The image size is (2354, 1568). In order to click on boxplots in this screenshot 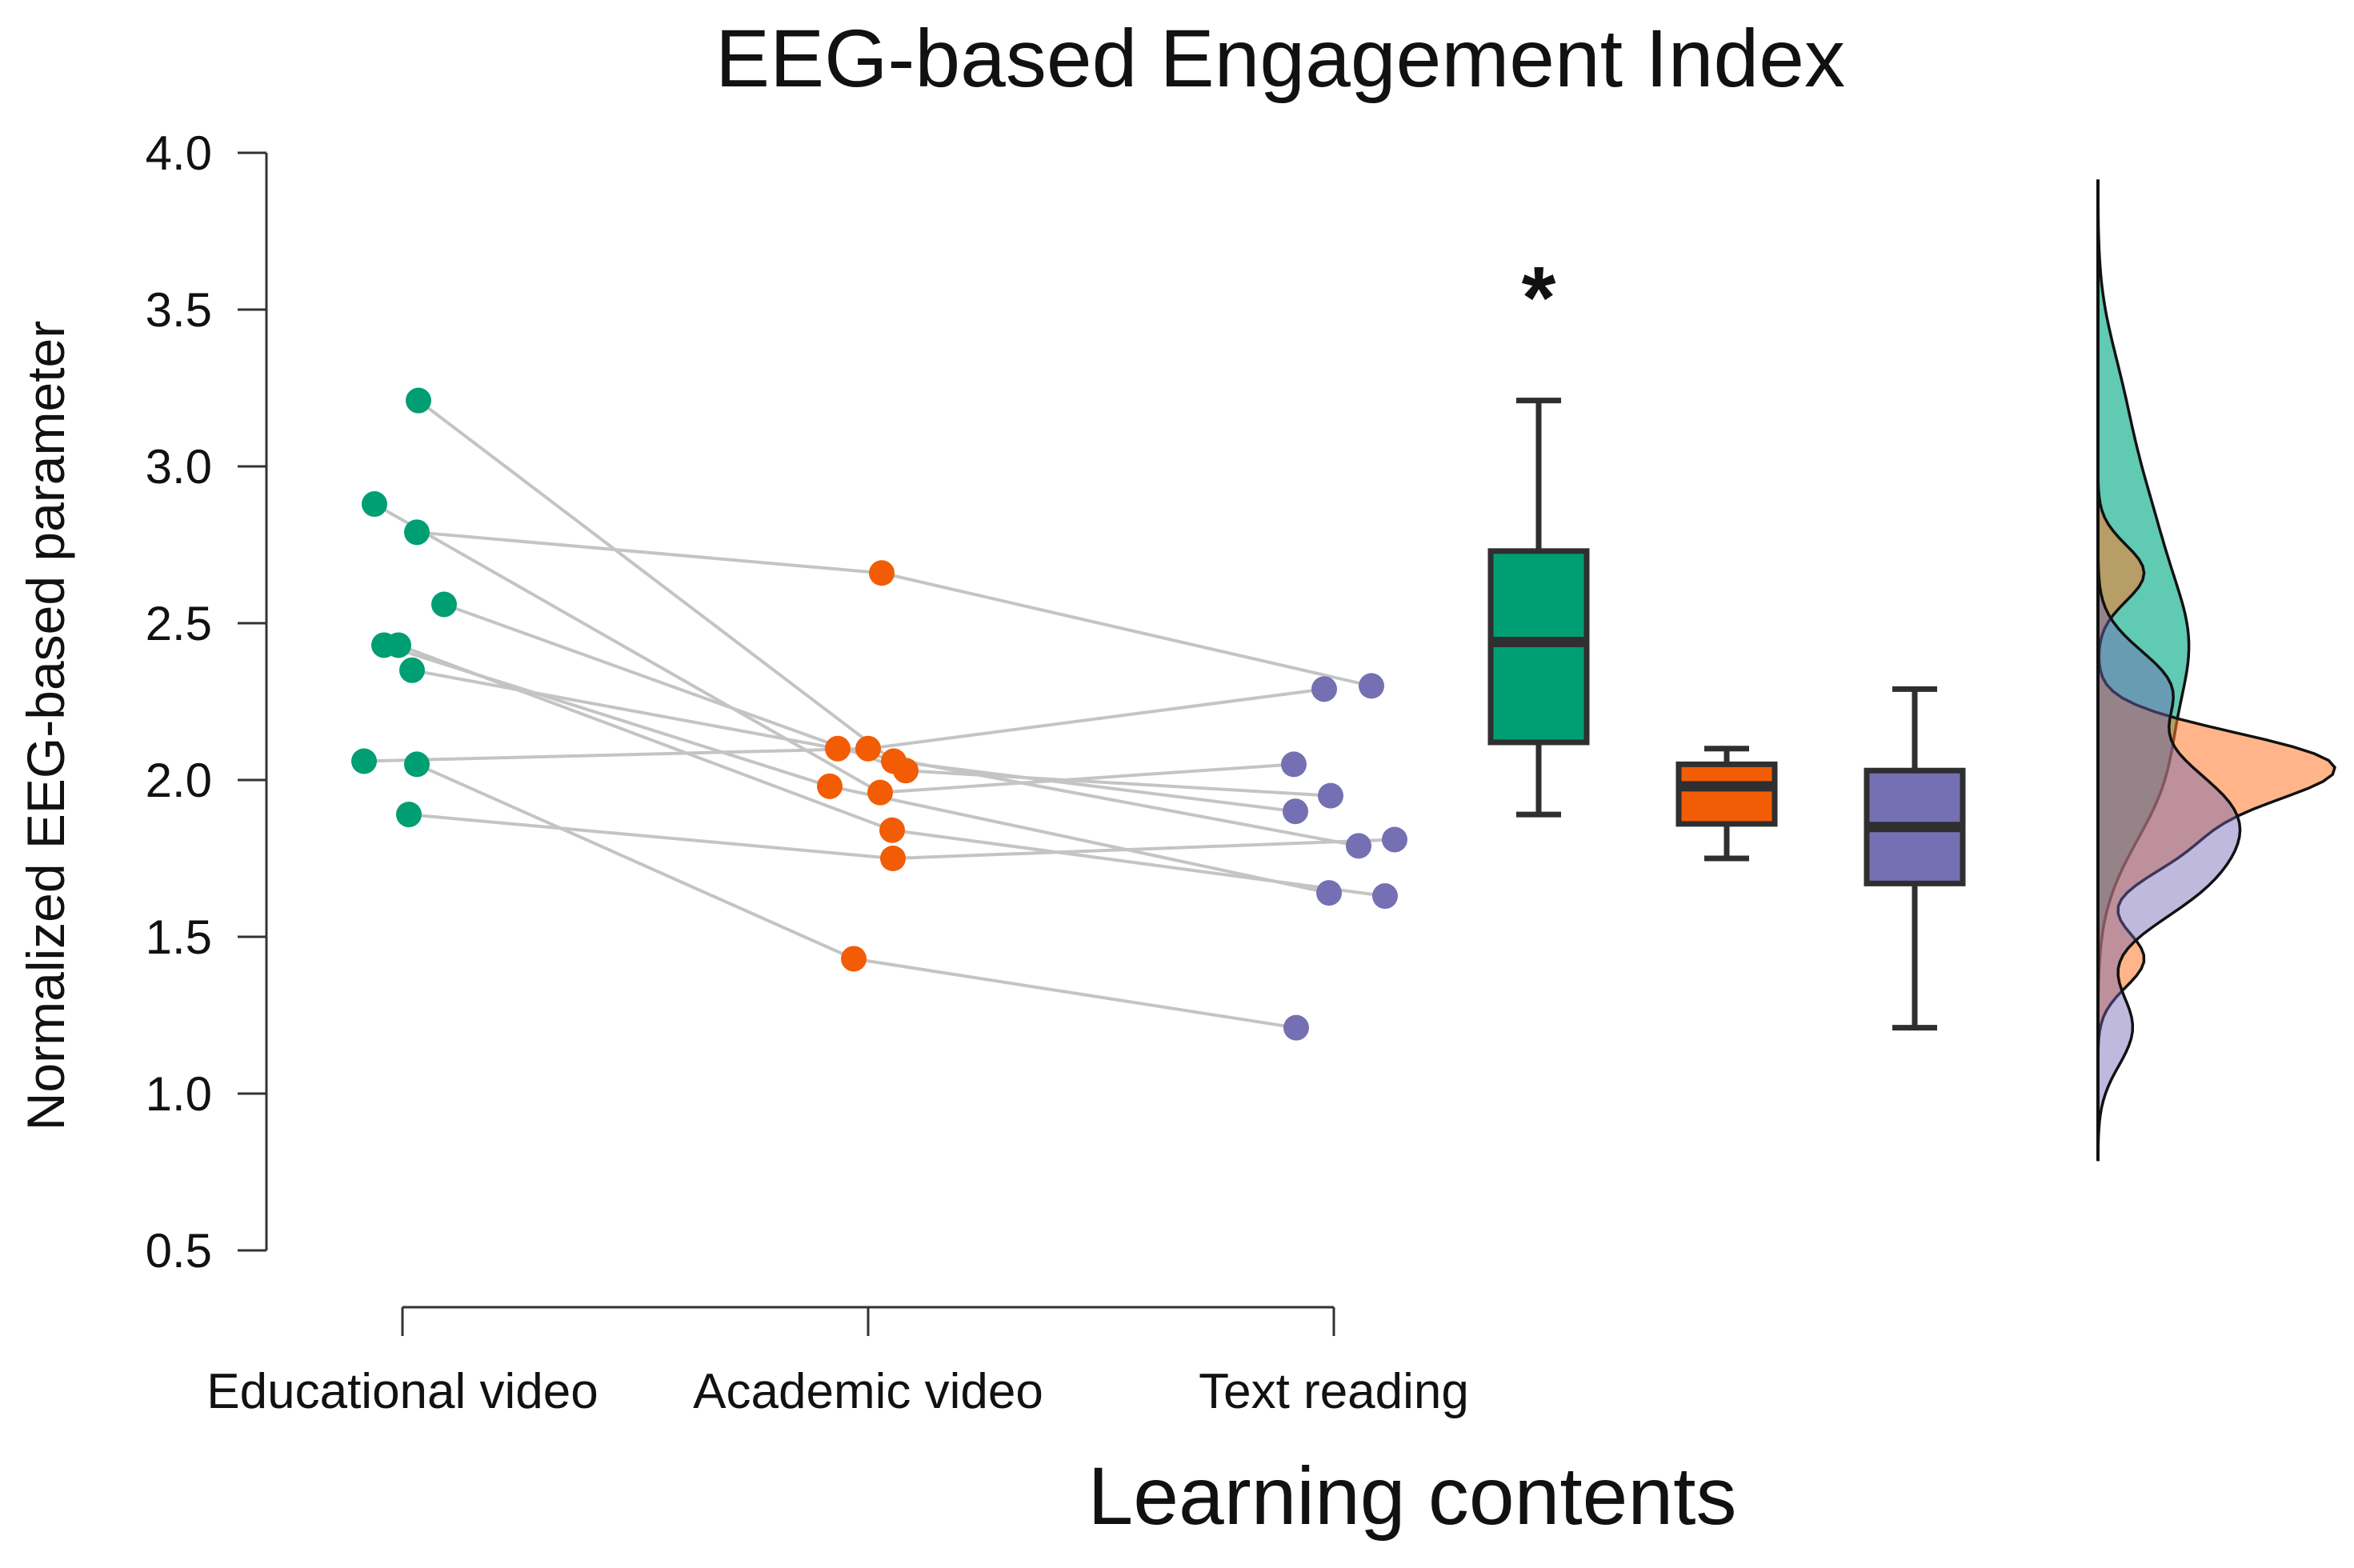, I will do `click(1726, 714)`.